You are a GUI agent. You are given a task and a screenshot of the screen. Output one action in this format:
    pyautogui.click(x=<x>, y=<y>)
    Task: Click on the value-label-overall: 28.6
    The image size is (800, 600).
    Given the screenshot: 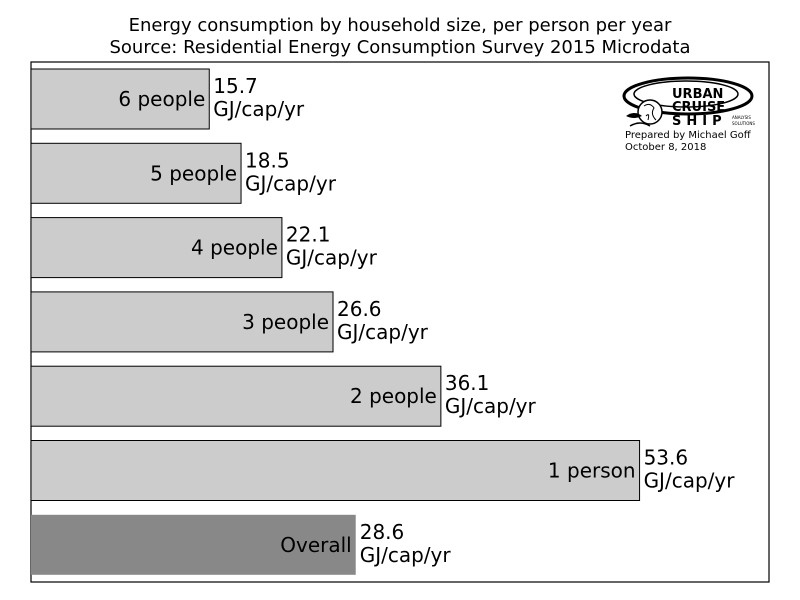 What is the action you would take?
    pyautogui.click(x=382, y=532)
    